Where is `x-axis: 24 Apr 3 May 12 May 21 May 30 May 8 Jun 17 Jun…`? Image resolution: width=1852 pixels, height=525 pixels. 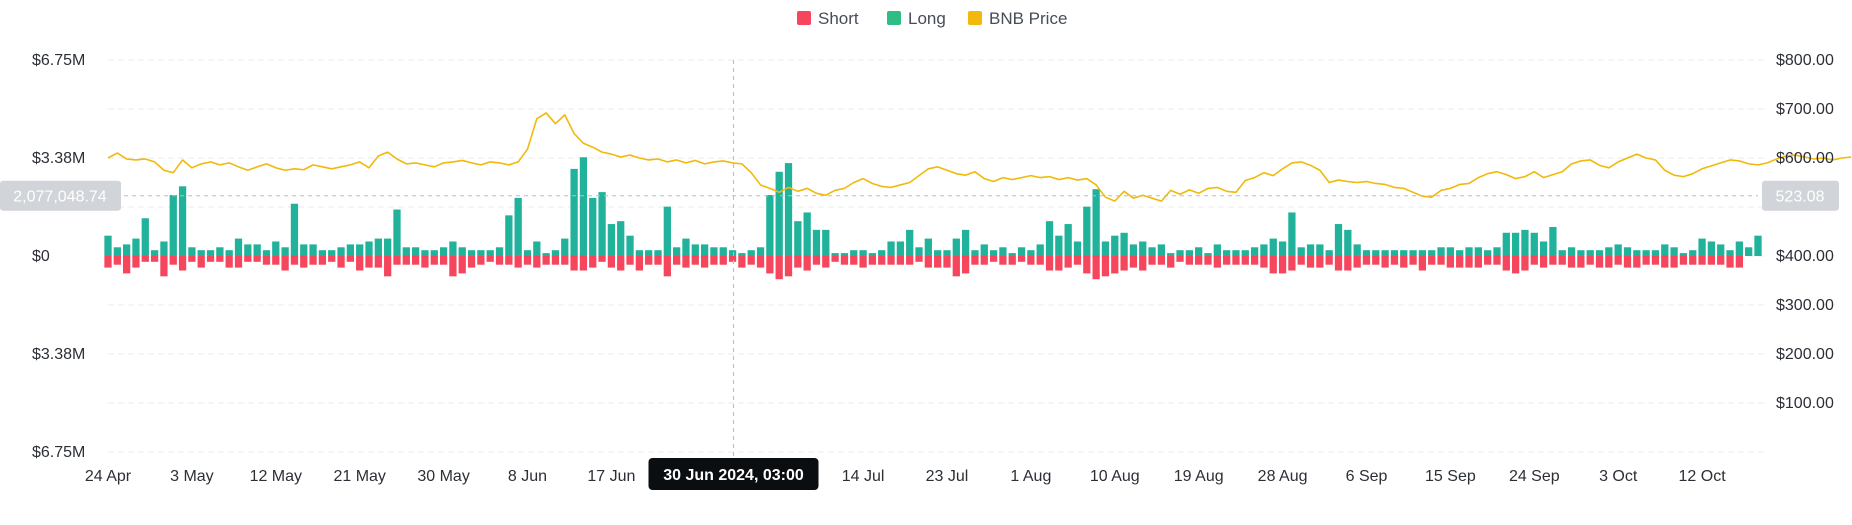
x-axis: 24 Apr 3 May 12 May 21 May 30 May 8 Jun 17 Jun… is located at coordinates (905, 476).